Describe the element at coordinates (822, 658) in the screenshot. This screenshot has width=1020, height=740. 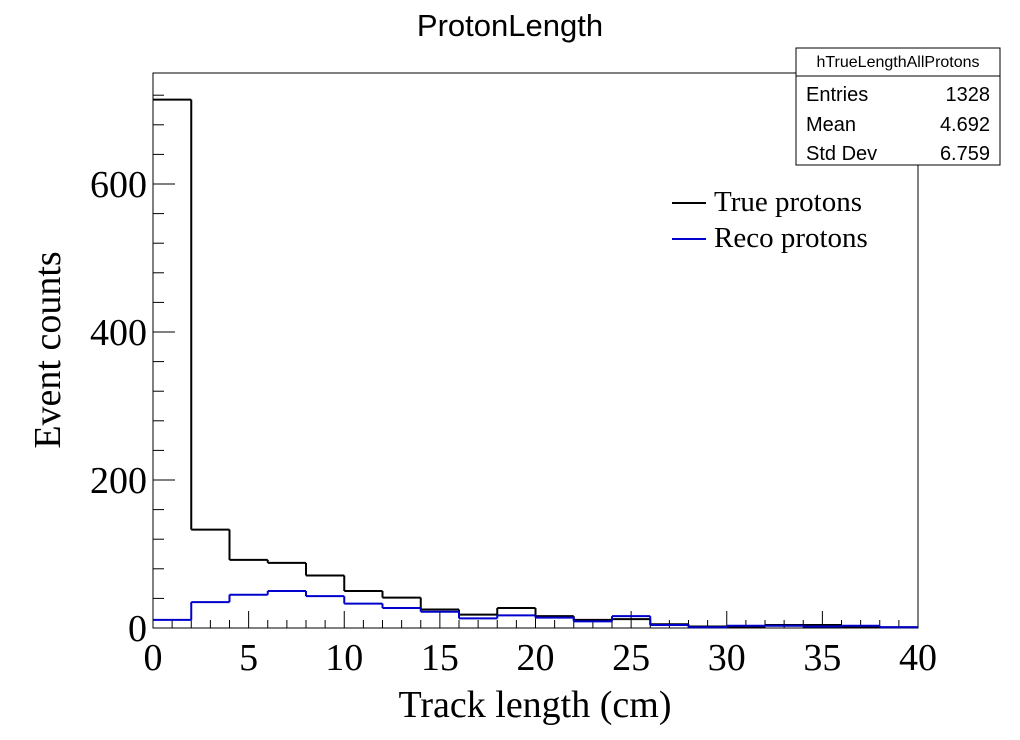
I see `x-tick-label: 35` at that location.